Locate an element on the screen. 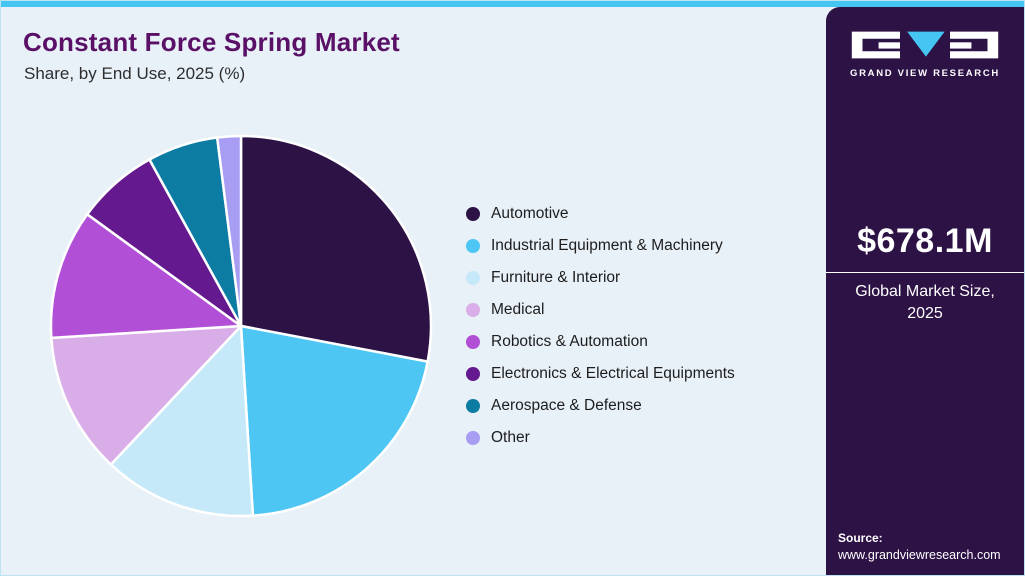 The width and height of the screenshot is (1025, 576). page-title: Constant Force Spring Market is located at coordinates (211, 42).